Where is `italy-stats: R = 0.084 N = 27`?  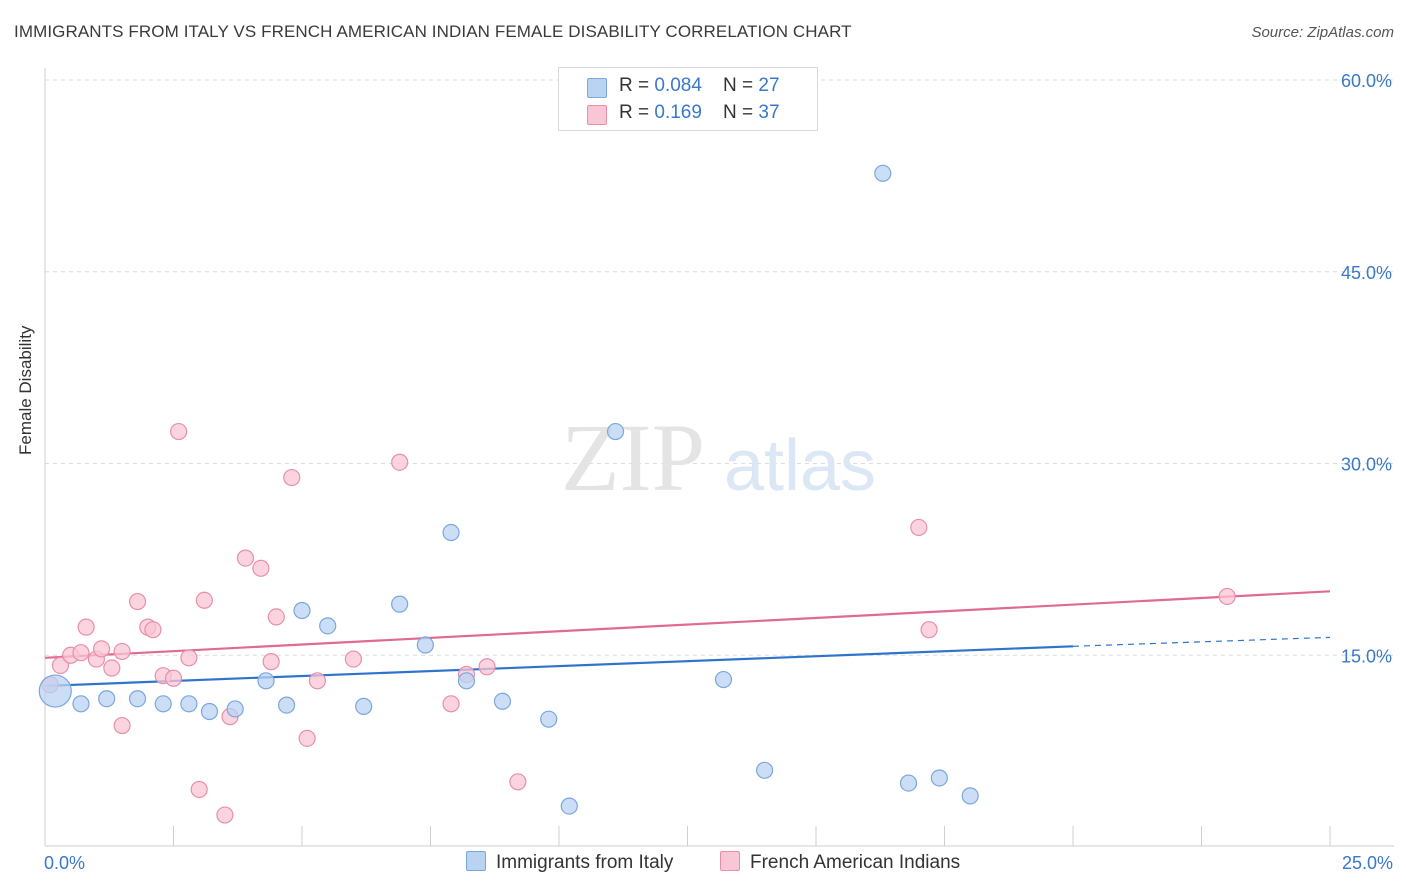 italy-stats: R = 0.084 N = 27 is located at coordinates (699, 85).